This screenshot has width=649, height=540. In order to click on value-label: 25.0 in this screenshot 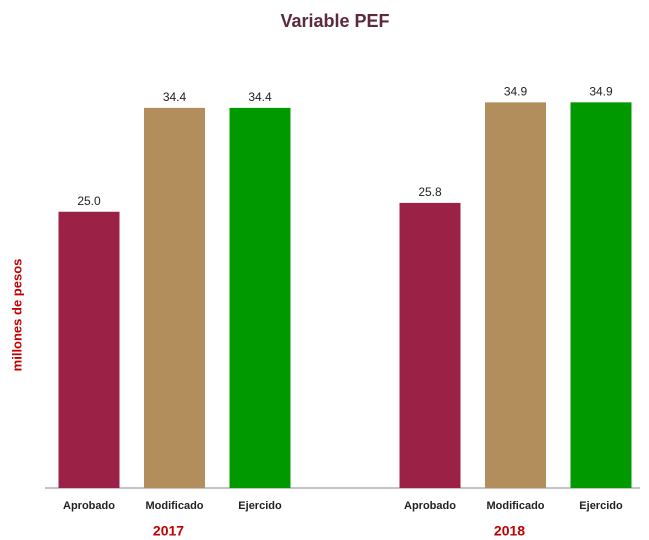, I will do `click(89, 201)`.